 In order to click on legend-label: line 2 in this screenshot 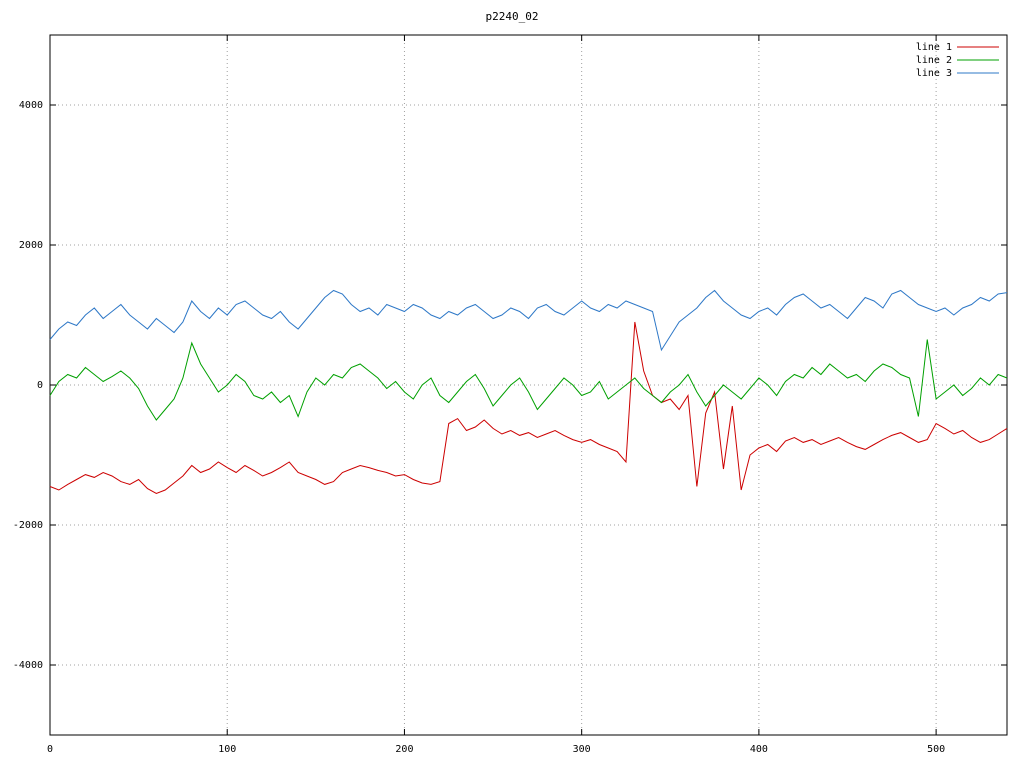, I will do `click(934, 60)`.